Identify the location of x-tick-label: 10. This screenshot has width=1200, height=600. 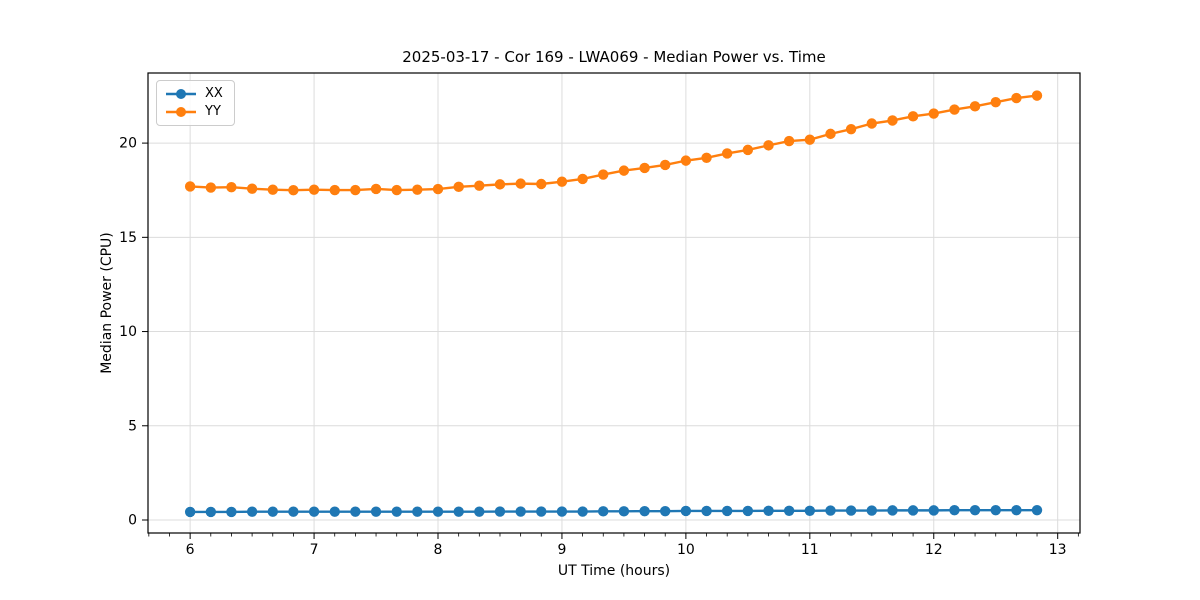
(686, 550).